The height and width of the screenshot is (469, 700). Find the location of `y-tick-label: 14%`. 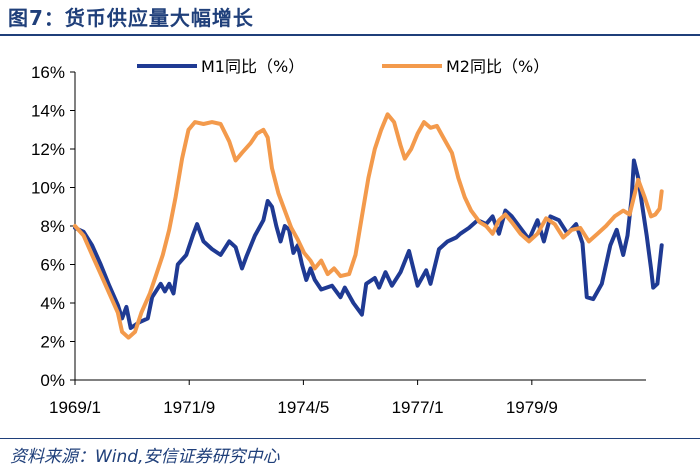

y-tick-label: 14% is located at coordinates (48, 111).